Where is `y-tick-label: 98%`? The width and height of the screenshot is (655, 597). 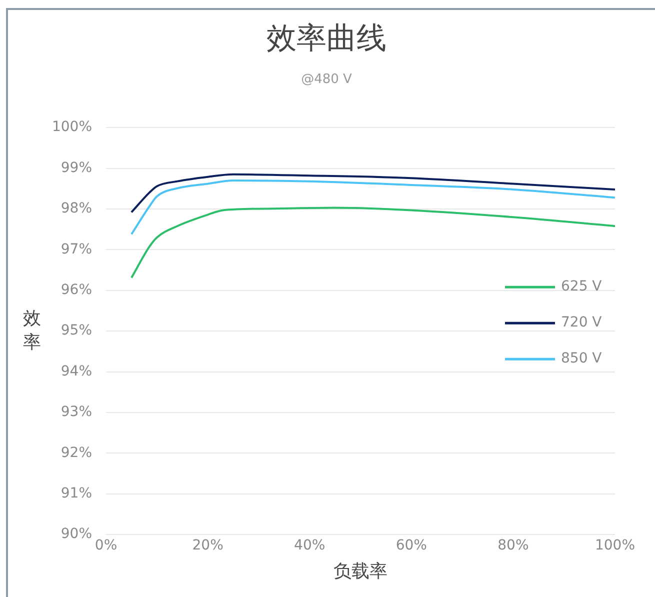 y-tick-label: 98% is located at coordinates (76, 208).